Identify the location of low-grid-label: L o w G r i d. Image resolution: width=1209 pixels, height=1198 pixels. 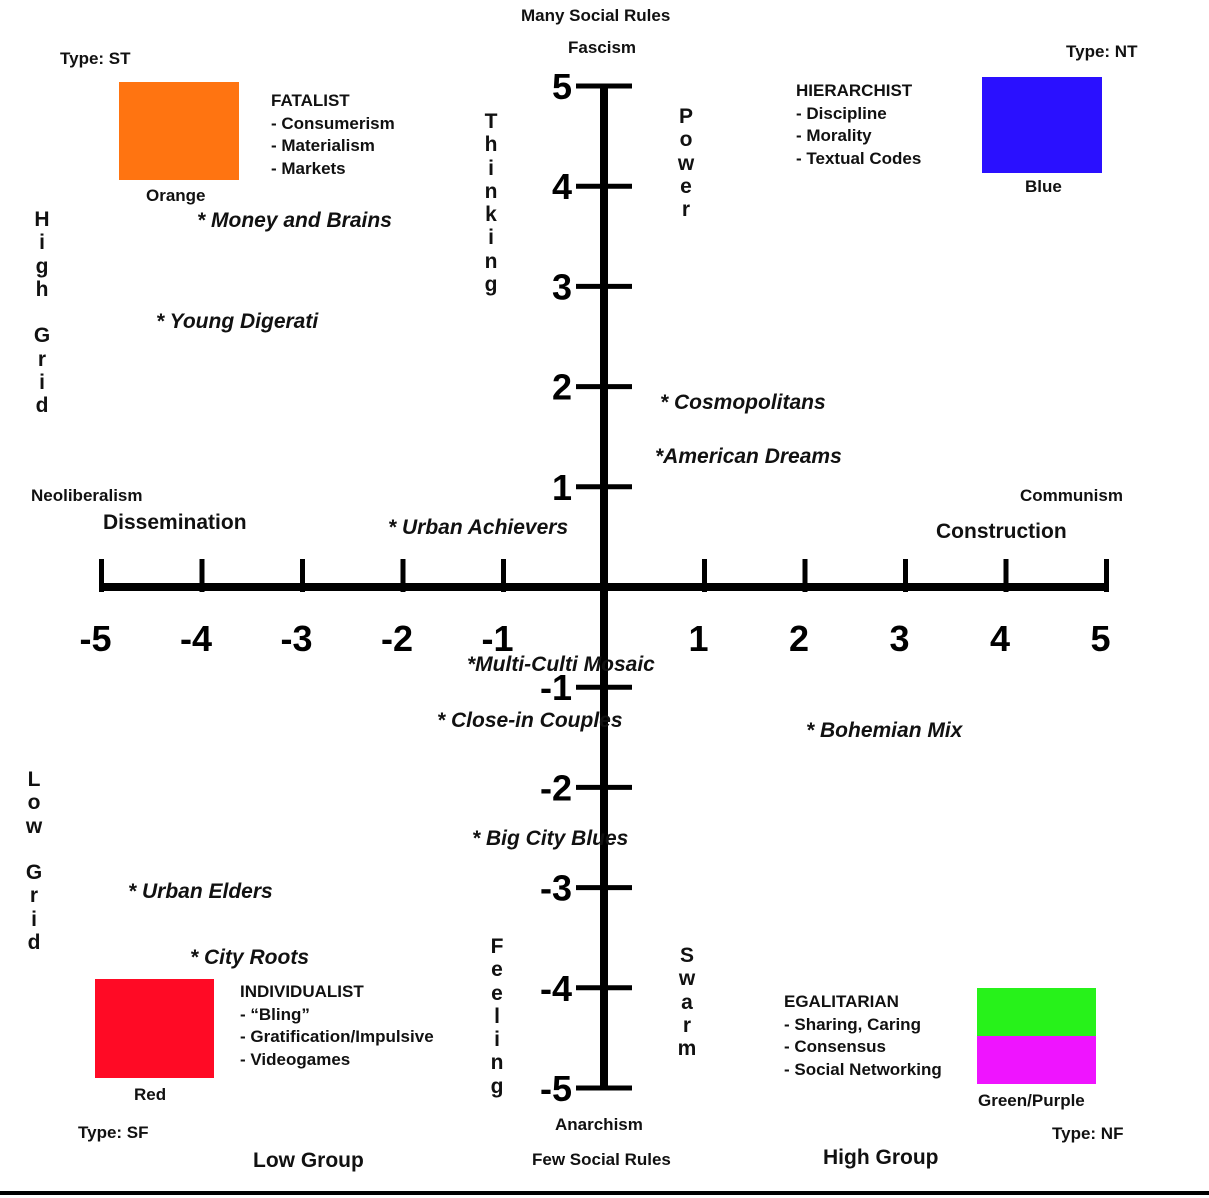
(34, 861).